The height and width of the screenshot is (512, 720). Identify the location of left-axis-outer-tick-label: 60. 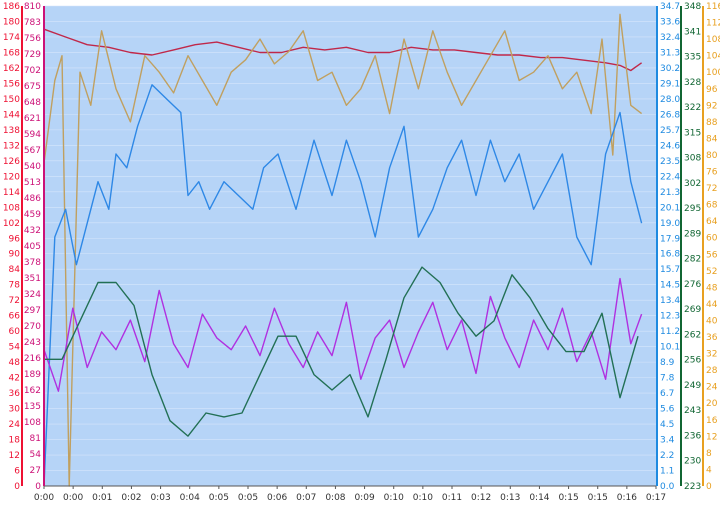
(15, 332).